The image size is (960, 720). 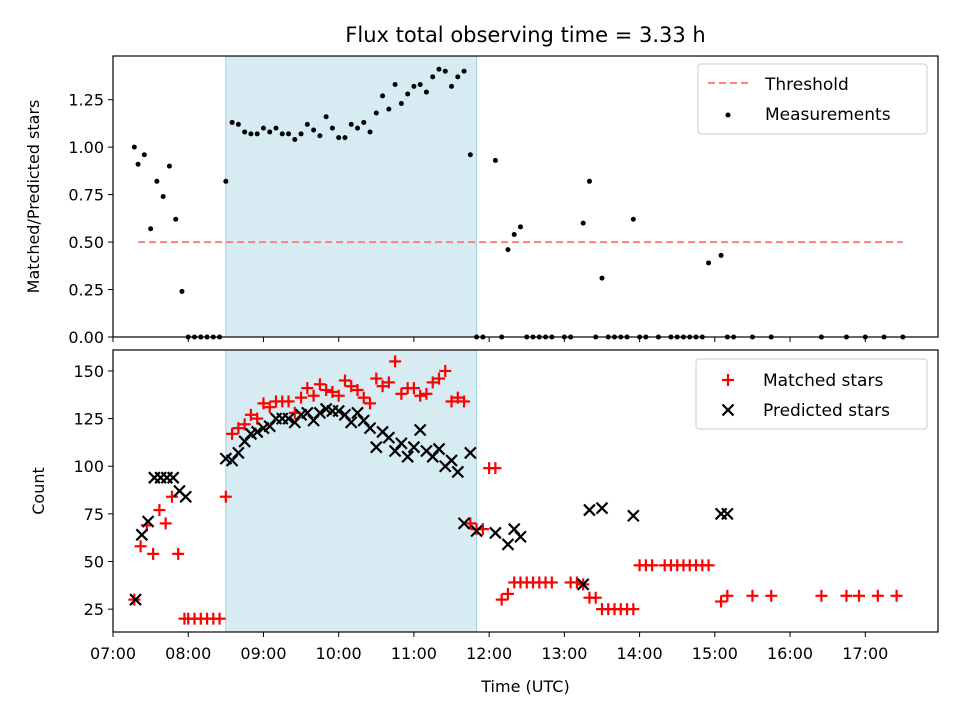 I want to click on legend-plus-marker, so click(x=728, y=380).